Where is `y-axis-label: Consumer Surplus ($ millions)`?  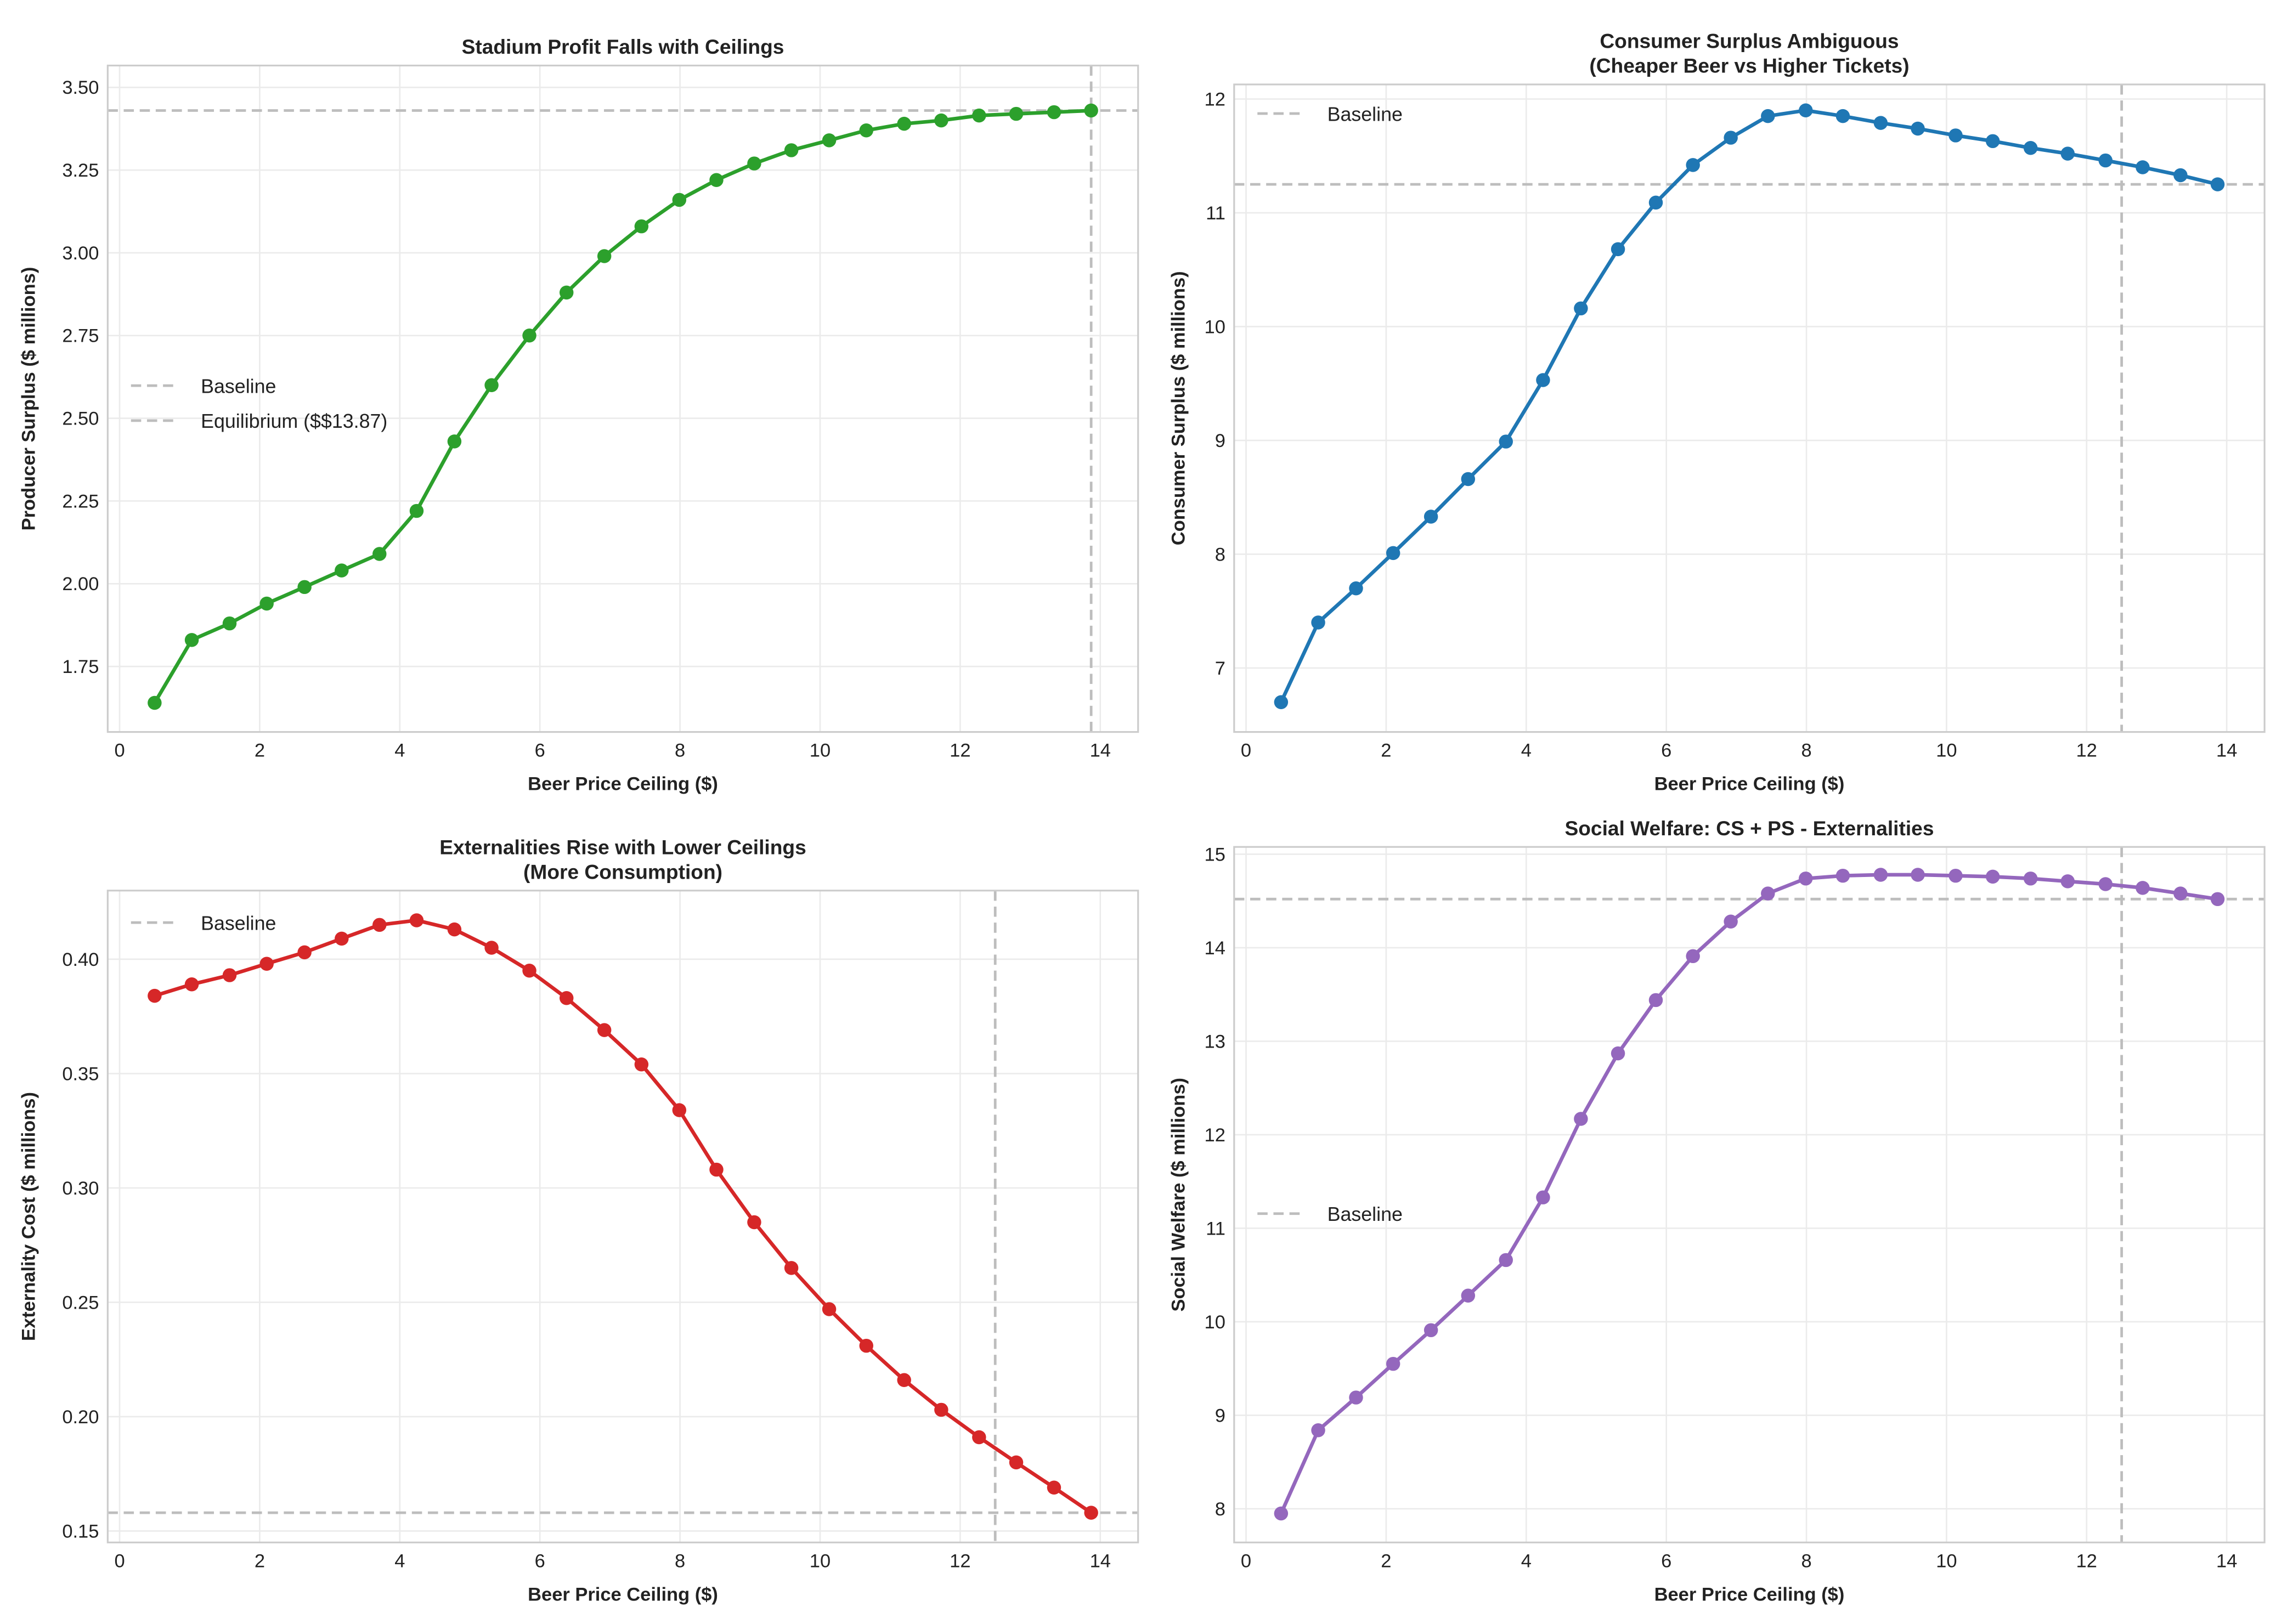
y-axis-label: Consumer Surplus ($ millions) is located at coordinates (1179, 408).